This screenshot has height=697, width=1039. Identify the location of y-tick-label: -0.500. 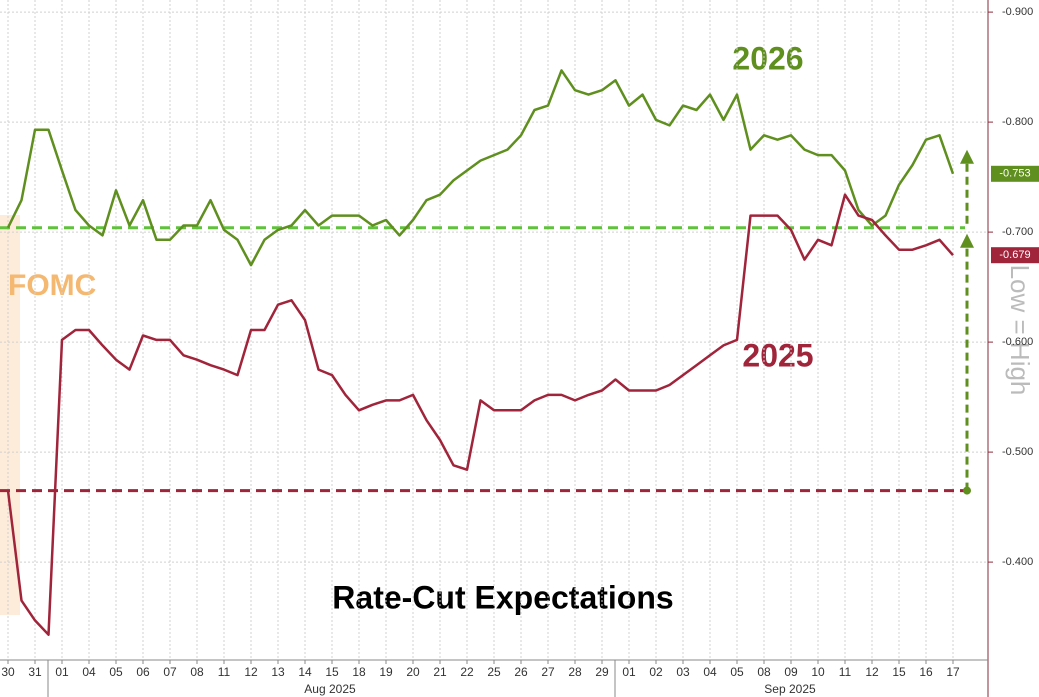
(1017, 452).